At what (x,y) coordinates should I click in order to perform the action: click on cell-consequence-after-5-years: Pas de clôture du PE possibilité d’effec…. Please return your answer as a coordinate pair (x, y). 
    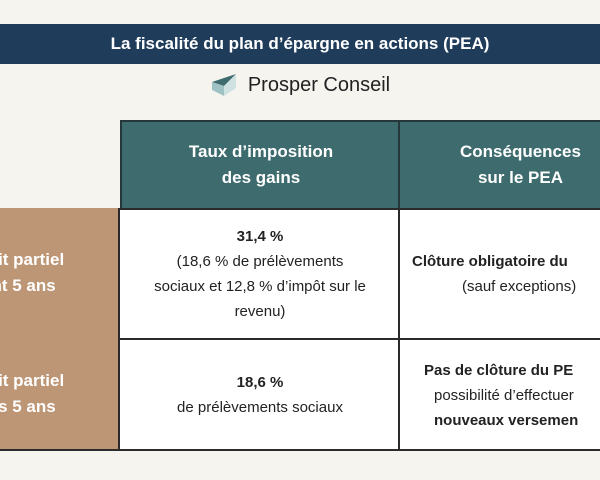
    Looking at the image, I should click on (499, 394).